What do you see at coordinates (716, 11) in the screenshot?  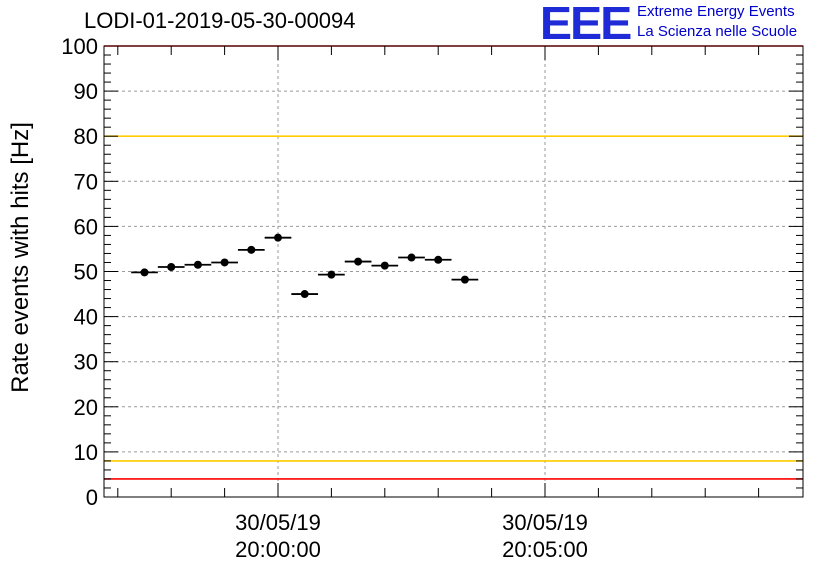 I see `logo-subtitle-1: Extreme Energy Events` at bounding box center [716, 11].